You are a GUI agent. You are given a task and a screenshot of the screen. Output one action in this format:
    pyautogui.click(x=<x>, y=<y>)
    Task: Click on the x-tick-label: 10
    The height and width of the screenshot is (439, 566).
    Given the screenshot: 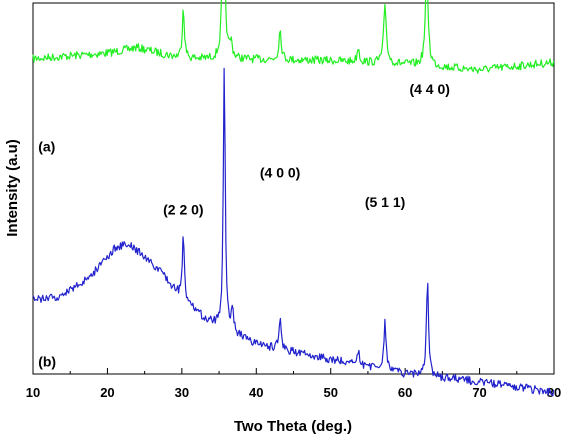 What is the action you would take?
    pyautogui.click(x=33, y=392)
    